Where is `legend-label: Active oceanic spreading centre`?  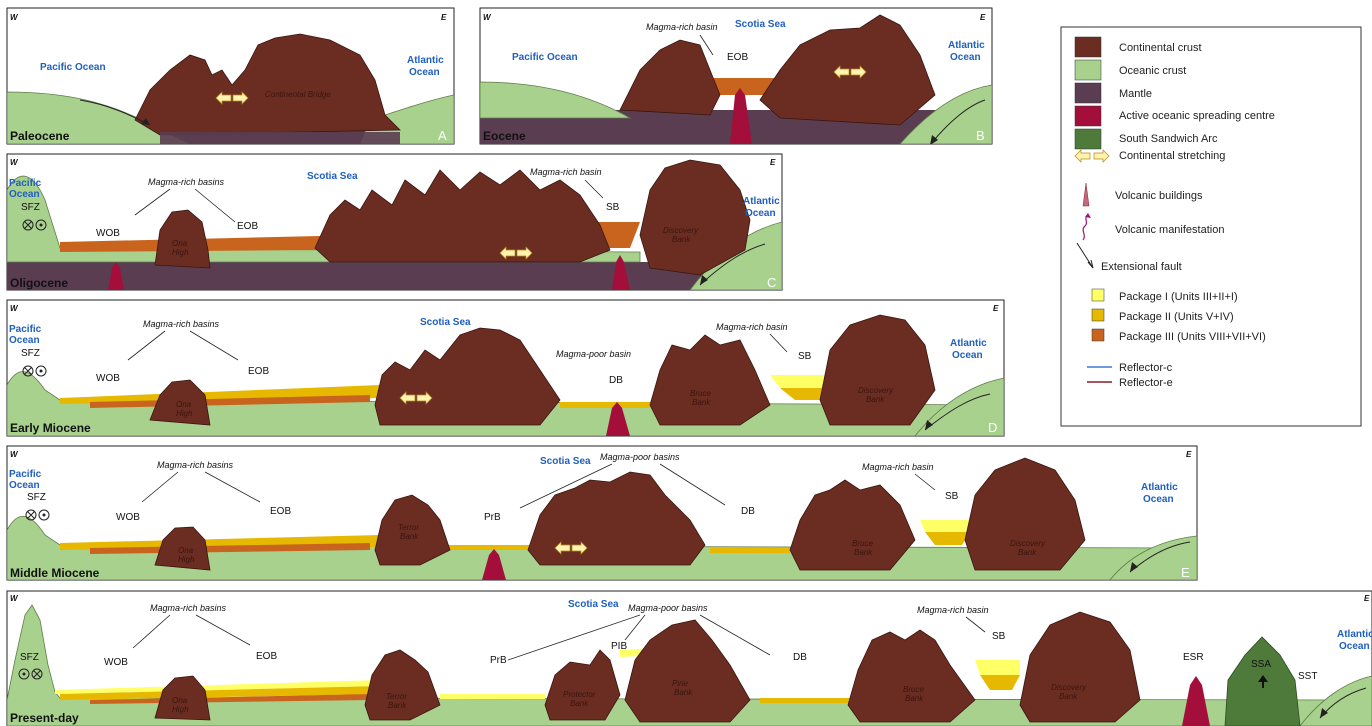 legend-label: Active oceanic spreading centre is located at coordinates (1197, 116).